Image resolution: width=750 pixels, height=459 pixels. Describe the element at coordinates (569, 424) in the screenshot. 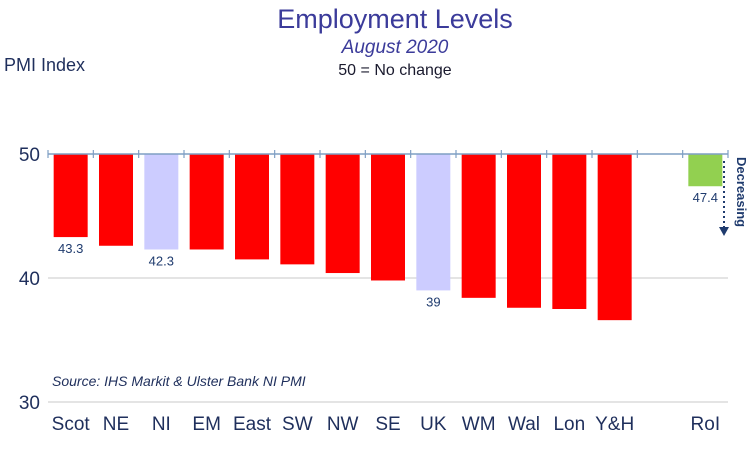

I see `x-tick-label: Lon` at that location.